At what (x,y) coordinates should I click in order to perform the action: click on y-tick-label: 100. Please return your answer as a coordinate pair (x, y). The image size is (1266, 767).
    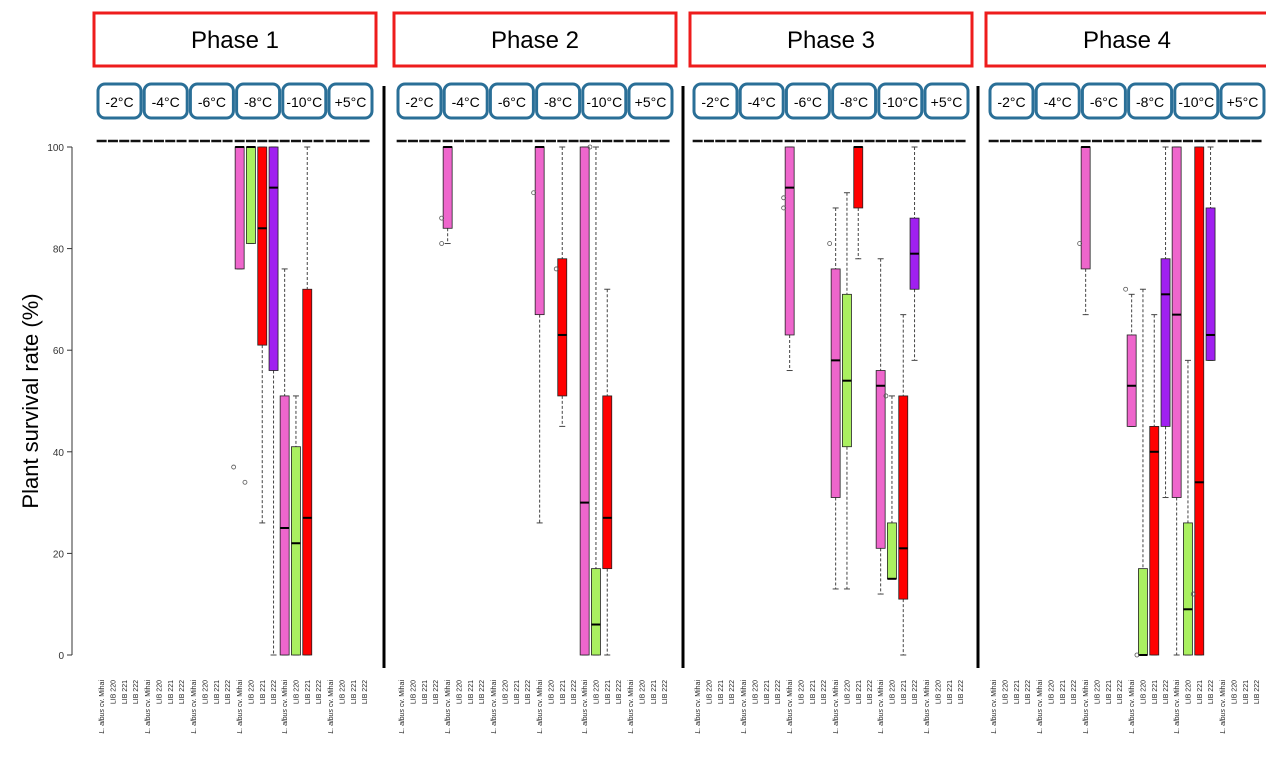
    Looking at the image, I should click on (55, 148).